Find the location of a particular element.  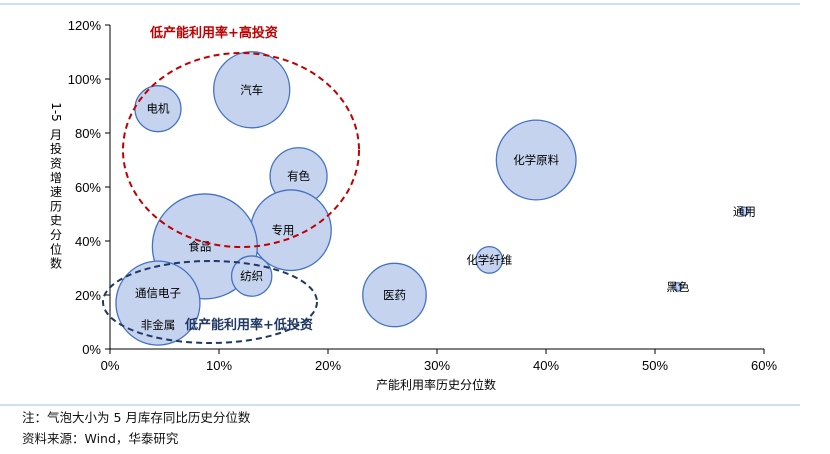

y-tick-label: 100% is located at coordinates (85, 79).